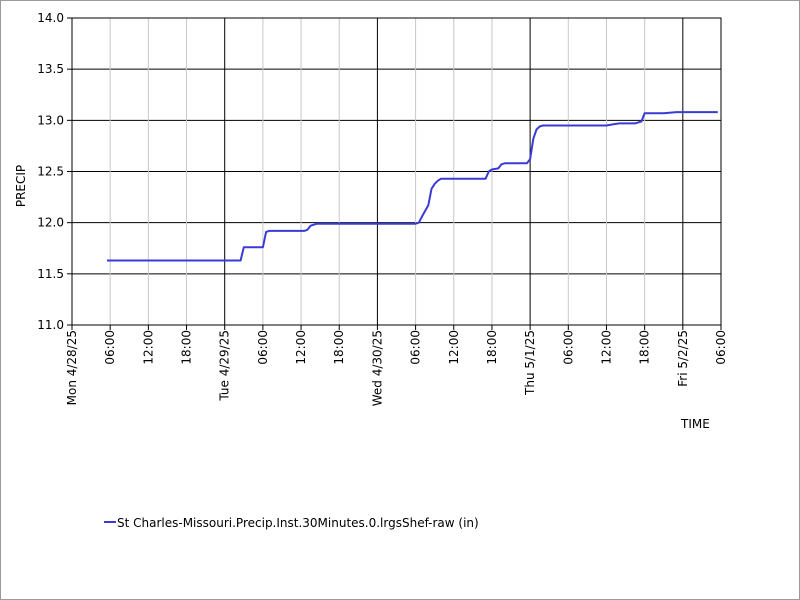 The height and width of the screenshot is (600, 800). Describe the element at coordinates (50, 223) in the screenshot. I see `y-tick-label: 12.0` at that location.